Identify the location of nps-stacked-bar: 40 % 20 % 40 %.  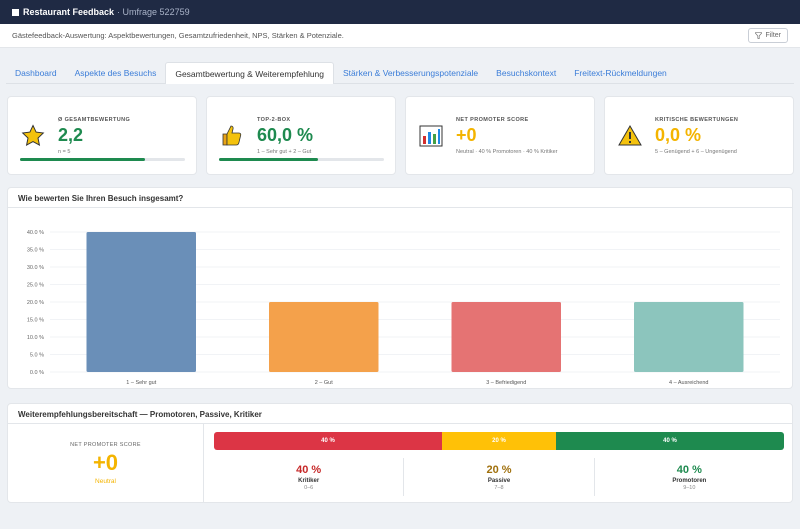
(499, 441).